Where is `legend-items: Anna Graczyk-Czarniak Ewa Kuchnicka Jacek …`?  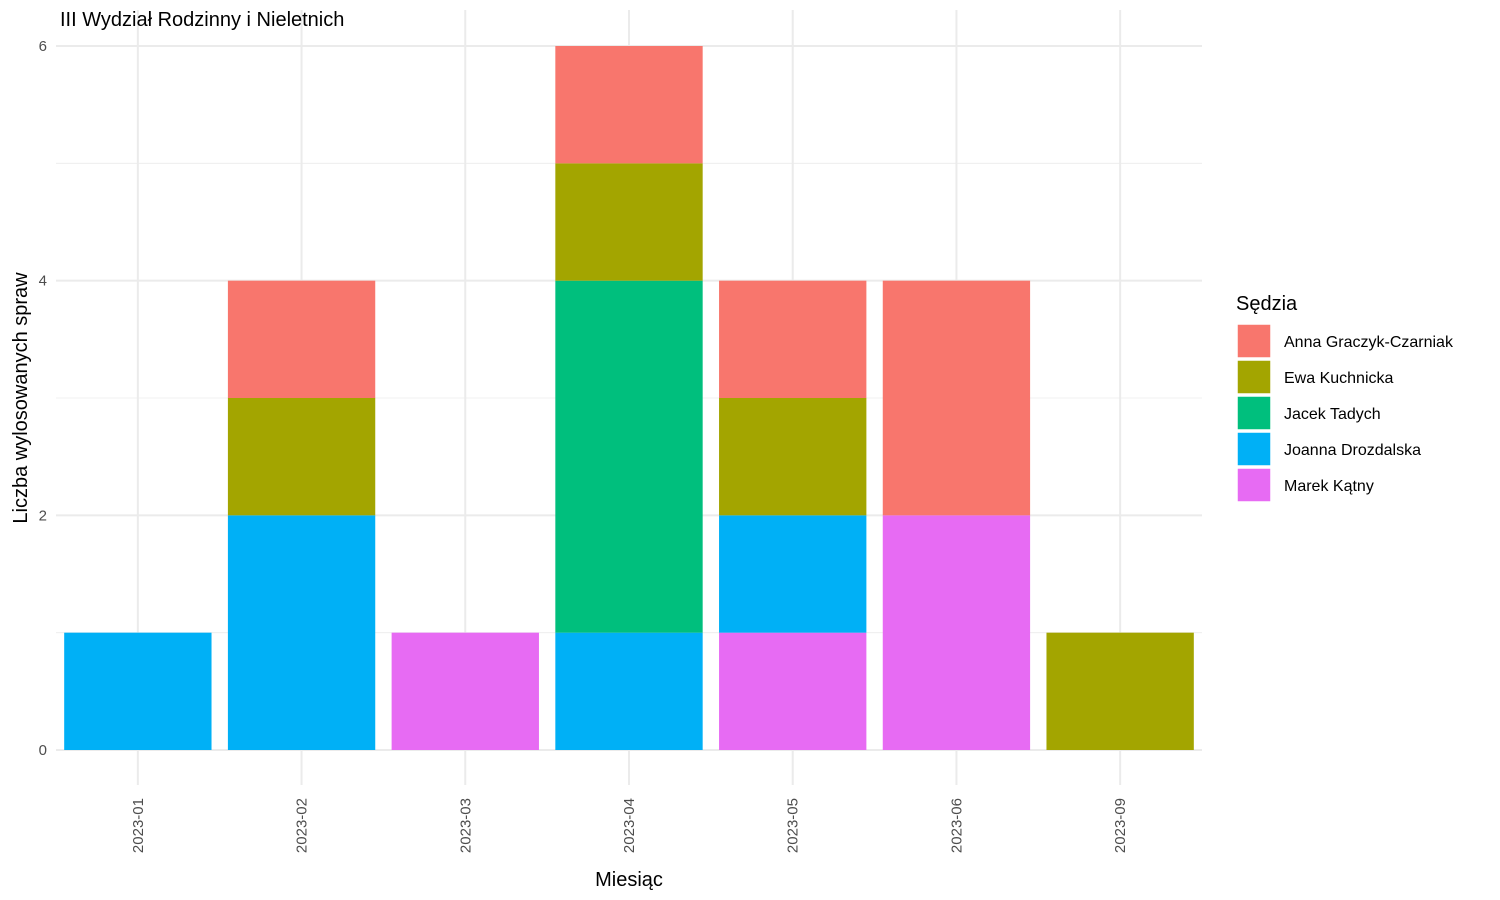 legend-items: Anna Graczyk-Czarniak Ewa Kuchnicka Jacek … is located at coordinates (1345, 413).